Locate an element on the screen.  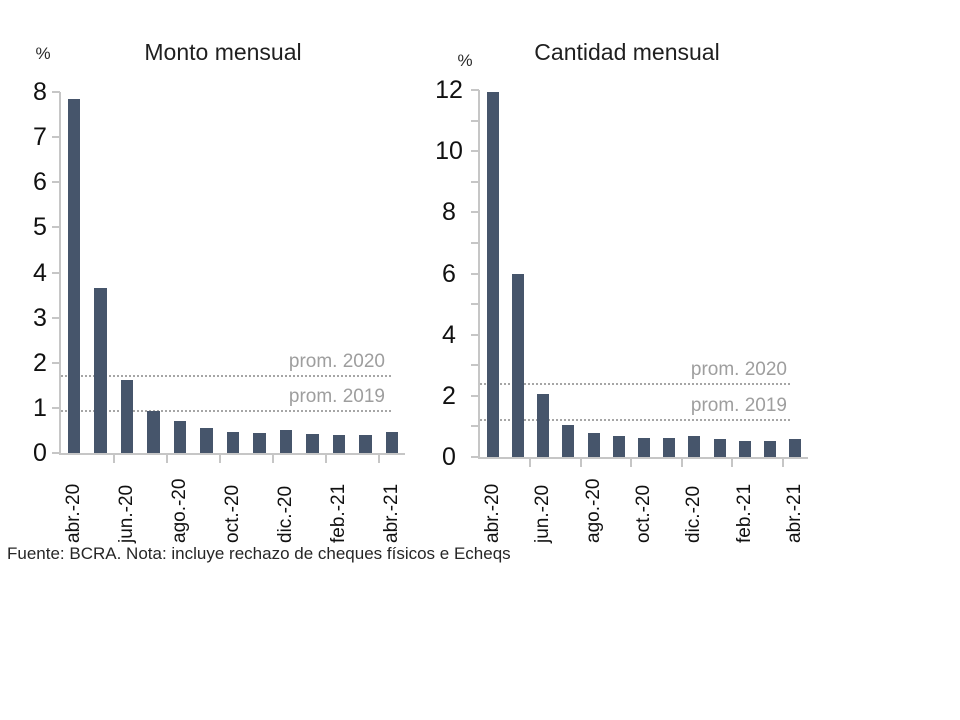
x-axis-tick-label: abr.-20 is located at coordinates (492, 513).